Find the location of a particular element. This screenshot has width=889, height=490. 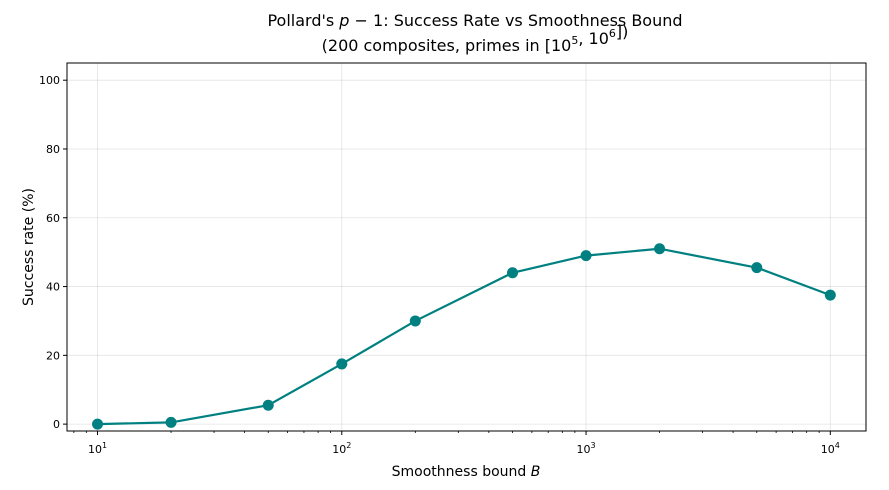

x-tick-label: 10¹ is located at coordinates (97, 448).